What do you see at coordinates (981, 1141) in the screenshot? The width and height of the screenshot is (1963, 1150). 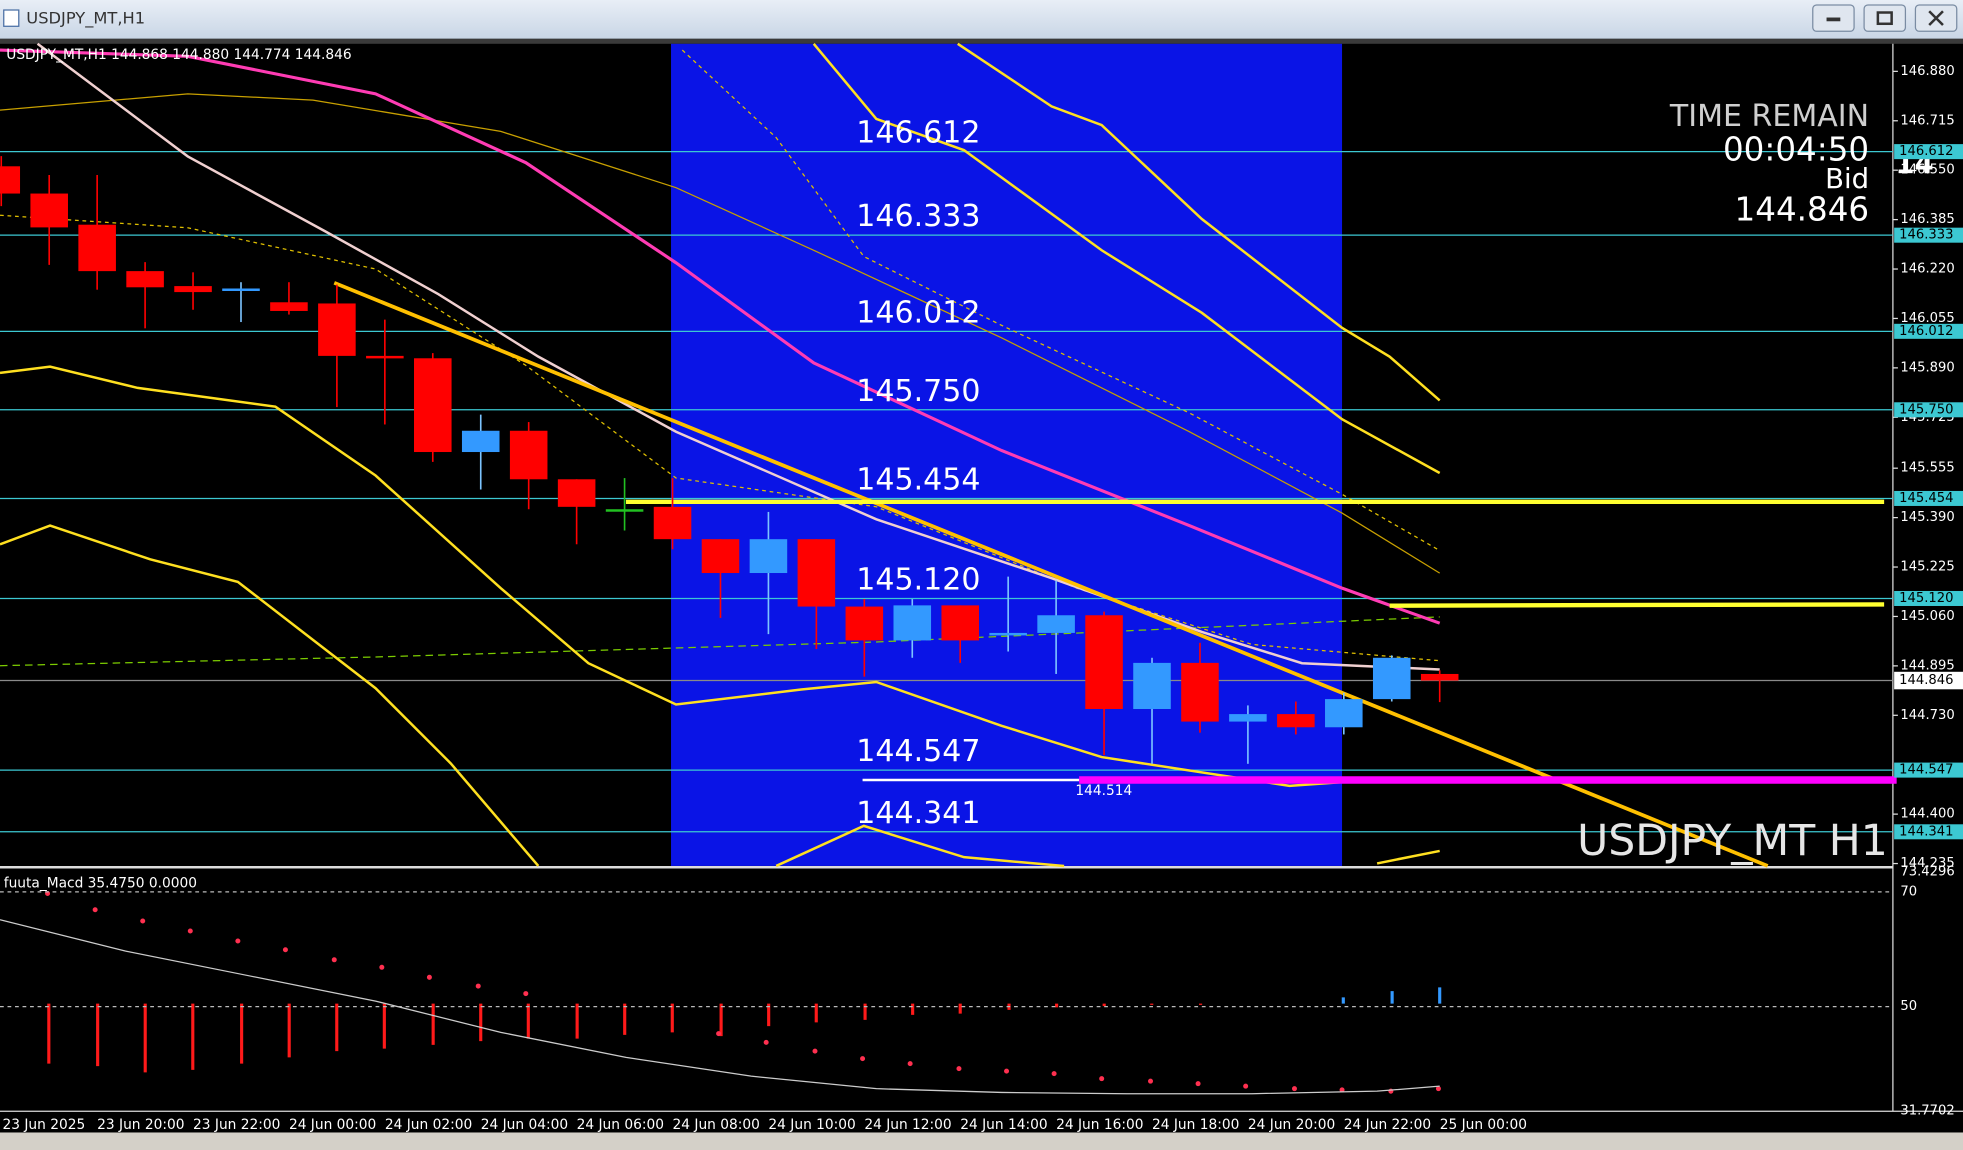 I see `frame-bottom` at bounding box center [981, 1141].